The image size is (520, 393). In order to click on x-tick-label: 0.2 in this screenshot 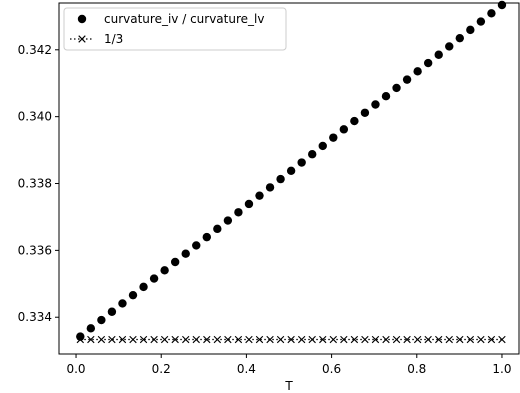, I will do `click(161, 369)`.